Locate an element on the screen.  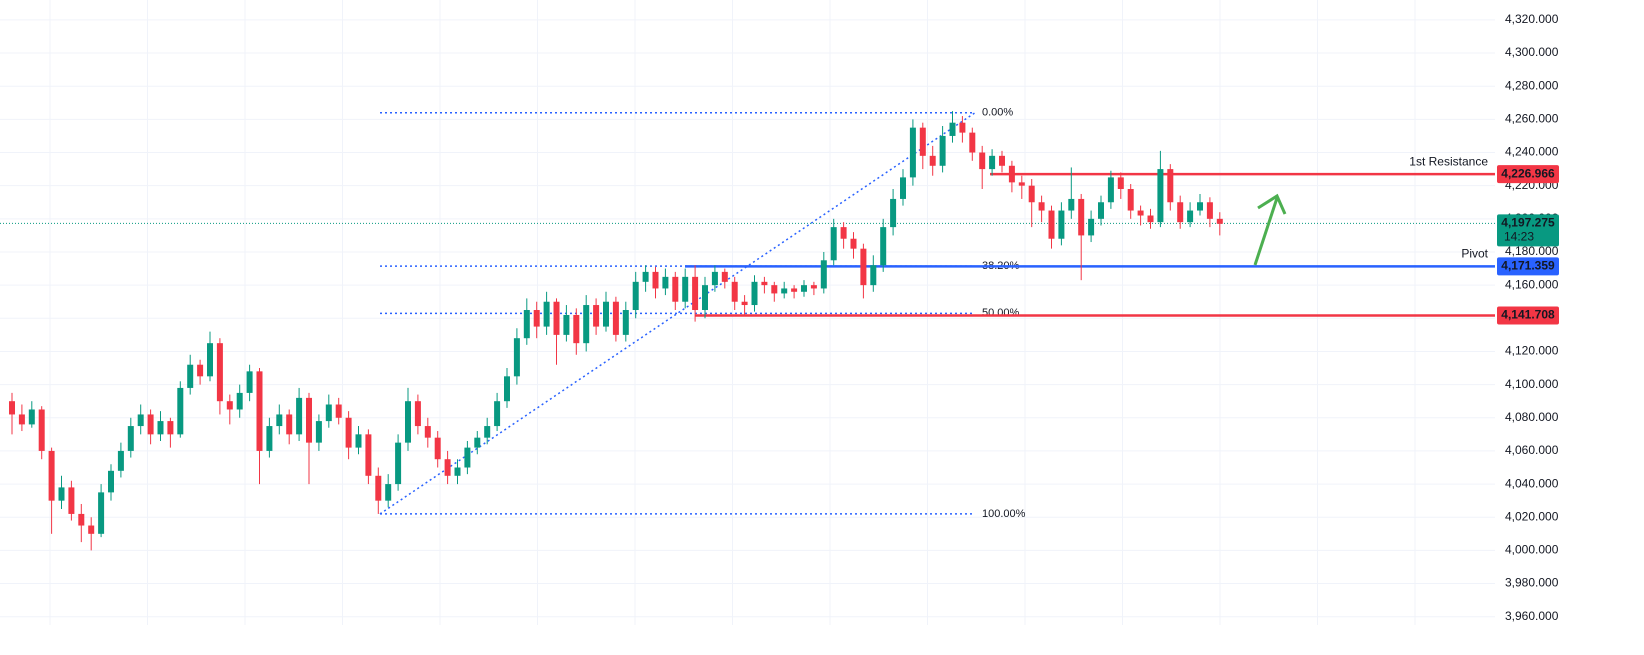
y-tick-label: 4,320.000 is located at coordinates (1532, 19).